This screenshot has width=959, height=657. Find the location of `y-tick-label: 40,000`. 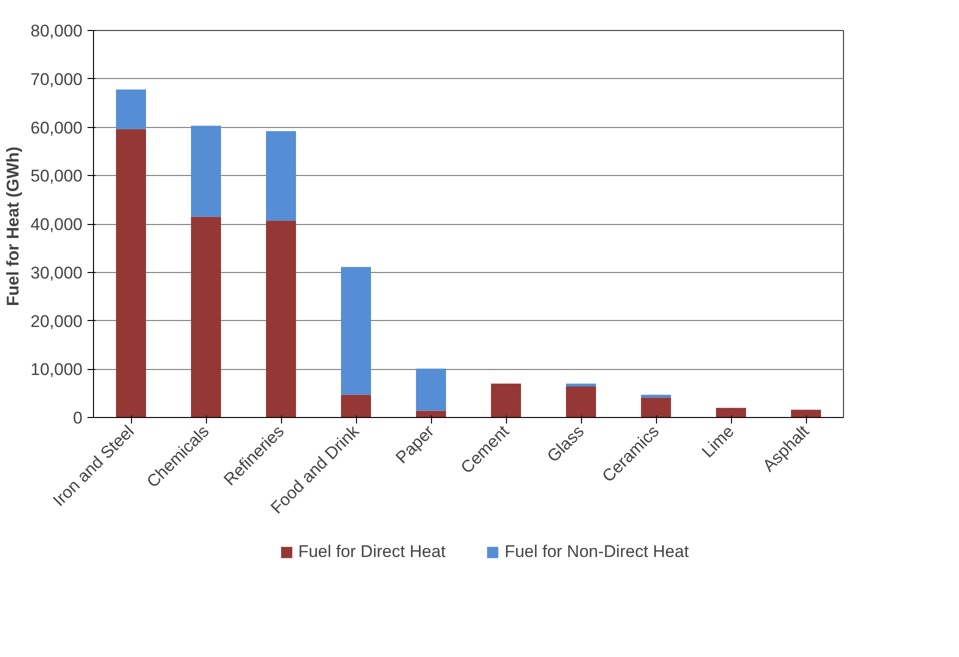

y-tick-label: 40,000 is located at coordinates (56, 224).